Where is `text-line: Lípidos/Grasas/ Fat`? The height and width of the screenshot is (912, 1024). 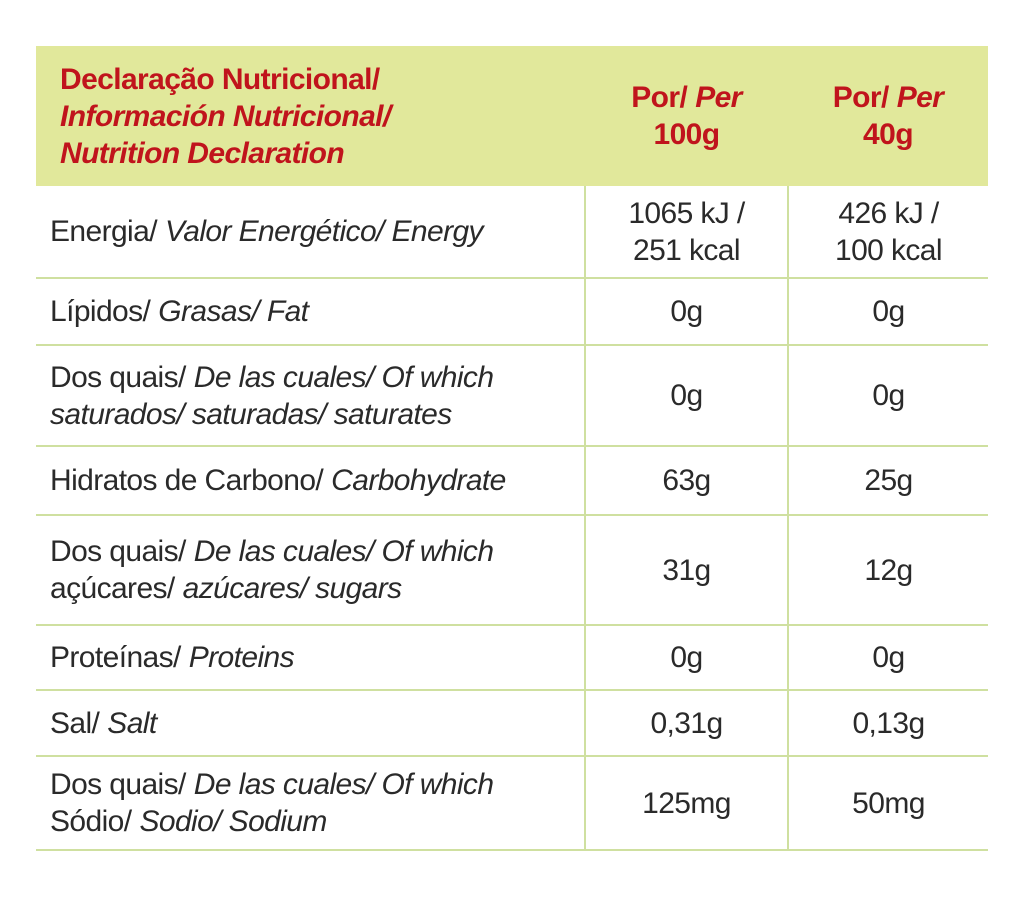
text-line: Lípidos/Grasas/ Fat is located at coordinates (310, 311).